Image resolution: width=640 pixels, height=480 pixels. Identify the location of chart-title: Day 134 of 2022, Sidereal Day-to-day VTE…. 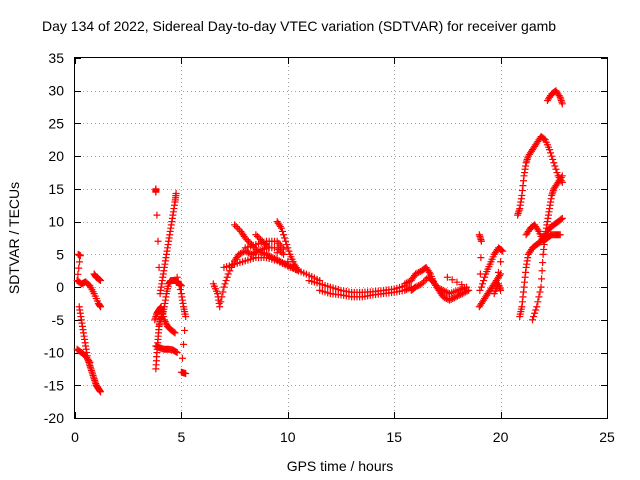
(299, 26).